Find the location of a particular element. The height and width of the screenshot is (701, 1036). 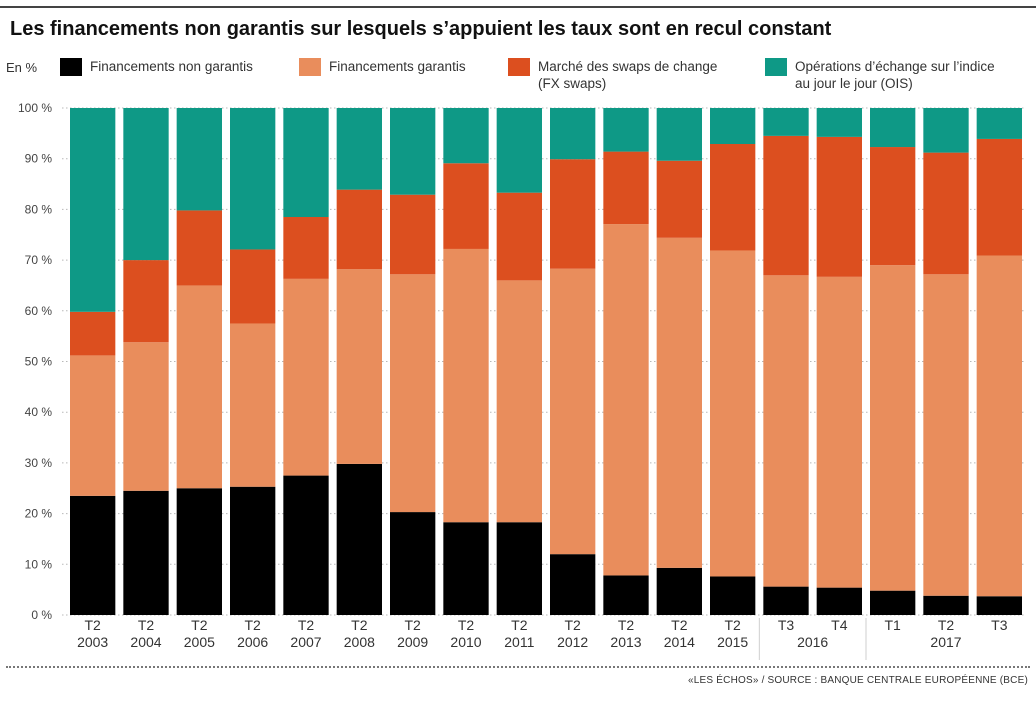

x-tick-year: 2008 is located at coordinates (359, 642).